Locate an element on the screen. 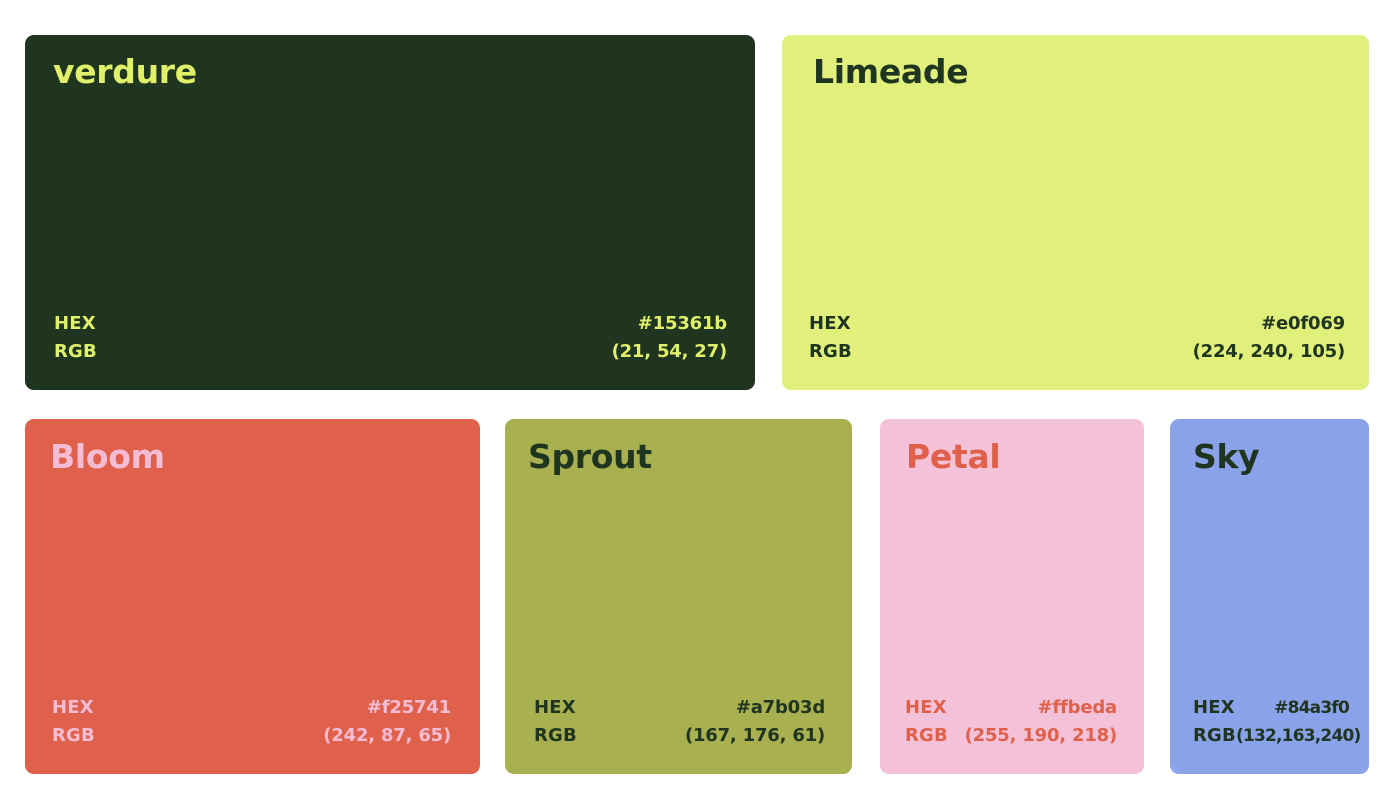 This screenshot has height=804, width=1394. swatch-info: HEX #ffbeda RGB (255, 190, 218) is located at coordinates (1011, 722).